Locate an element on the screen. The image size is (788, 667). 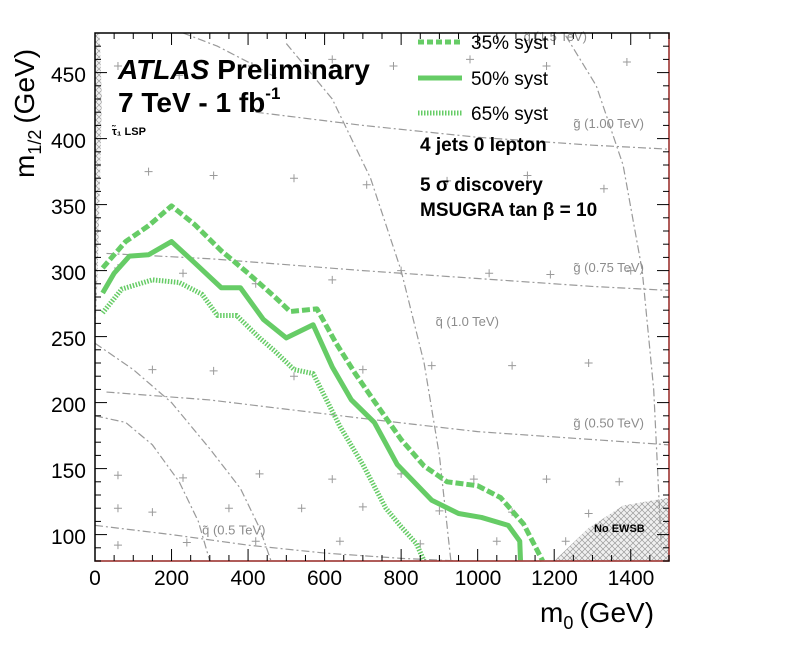
x-tick-label: 600 is located at coordinates (324, 578).